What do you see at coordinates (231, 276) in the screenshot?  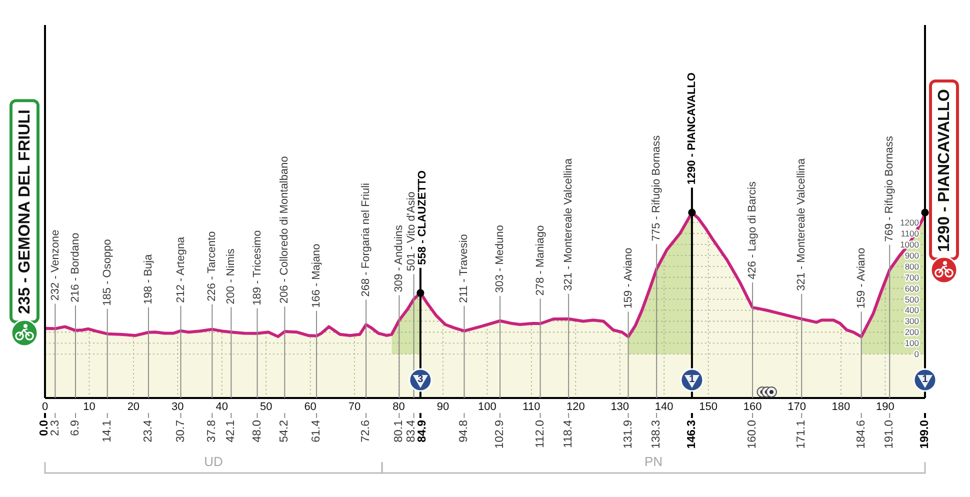 I see `ref-line-label: 200 - Nimis` at bounding box center [231, 276].